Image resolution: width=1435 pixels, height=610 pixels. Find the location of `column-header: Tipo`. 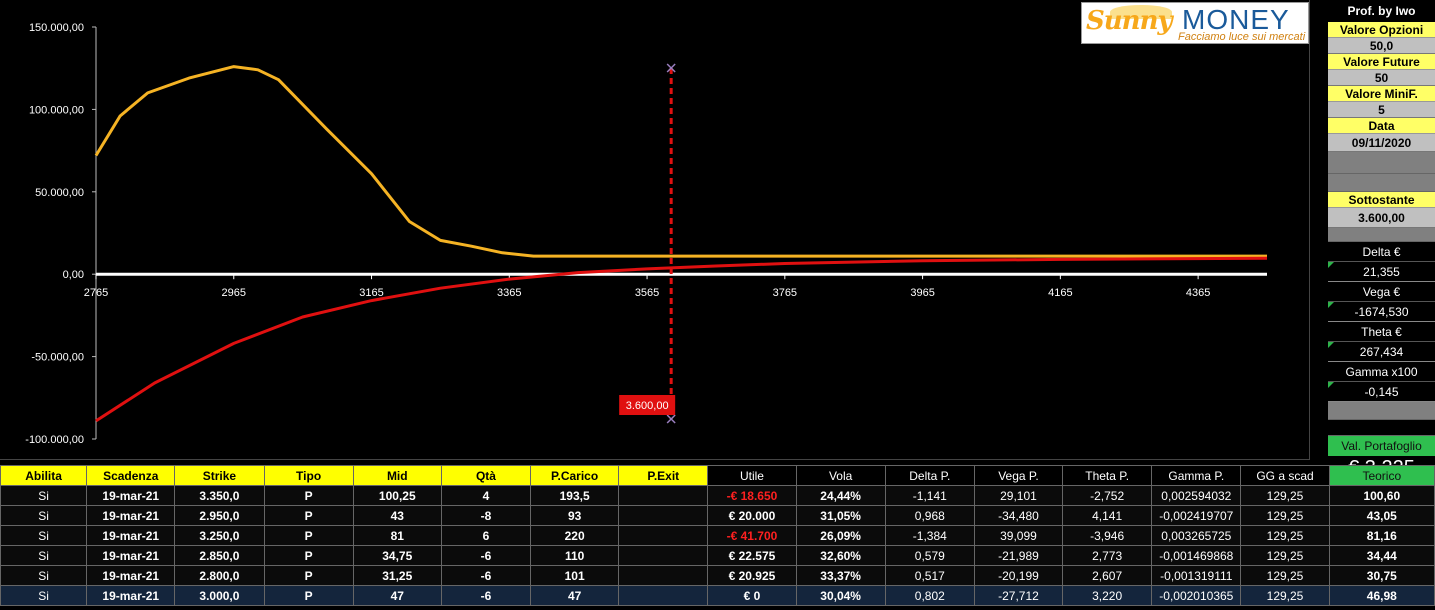

column-header: Tipo is located at coordinates (308, 475).